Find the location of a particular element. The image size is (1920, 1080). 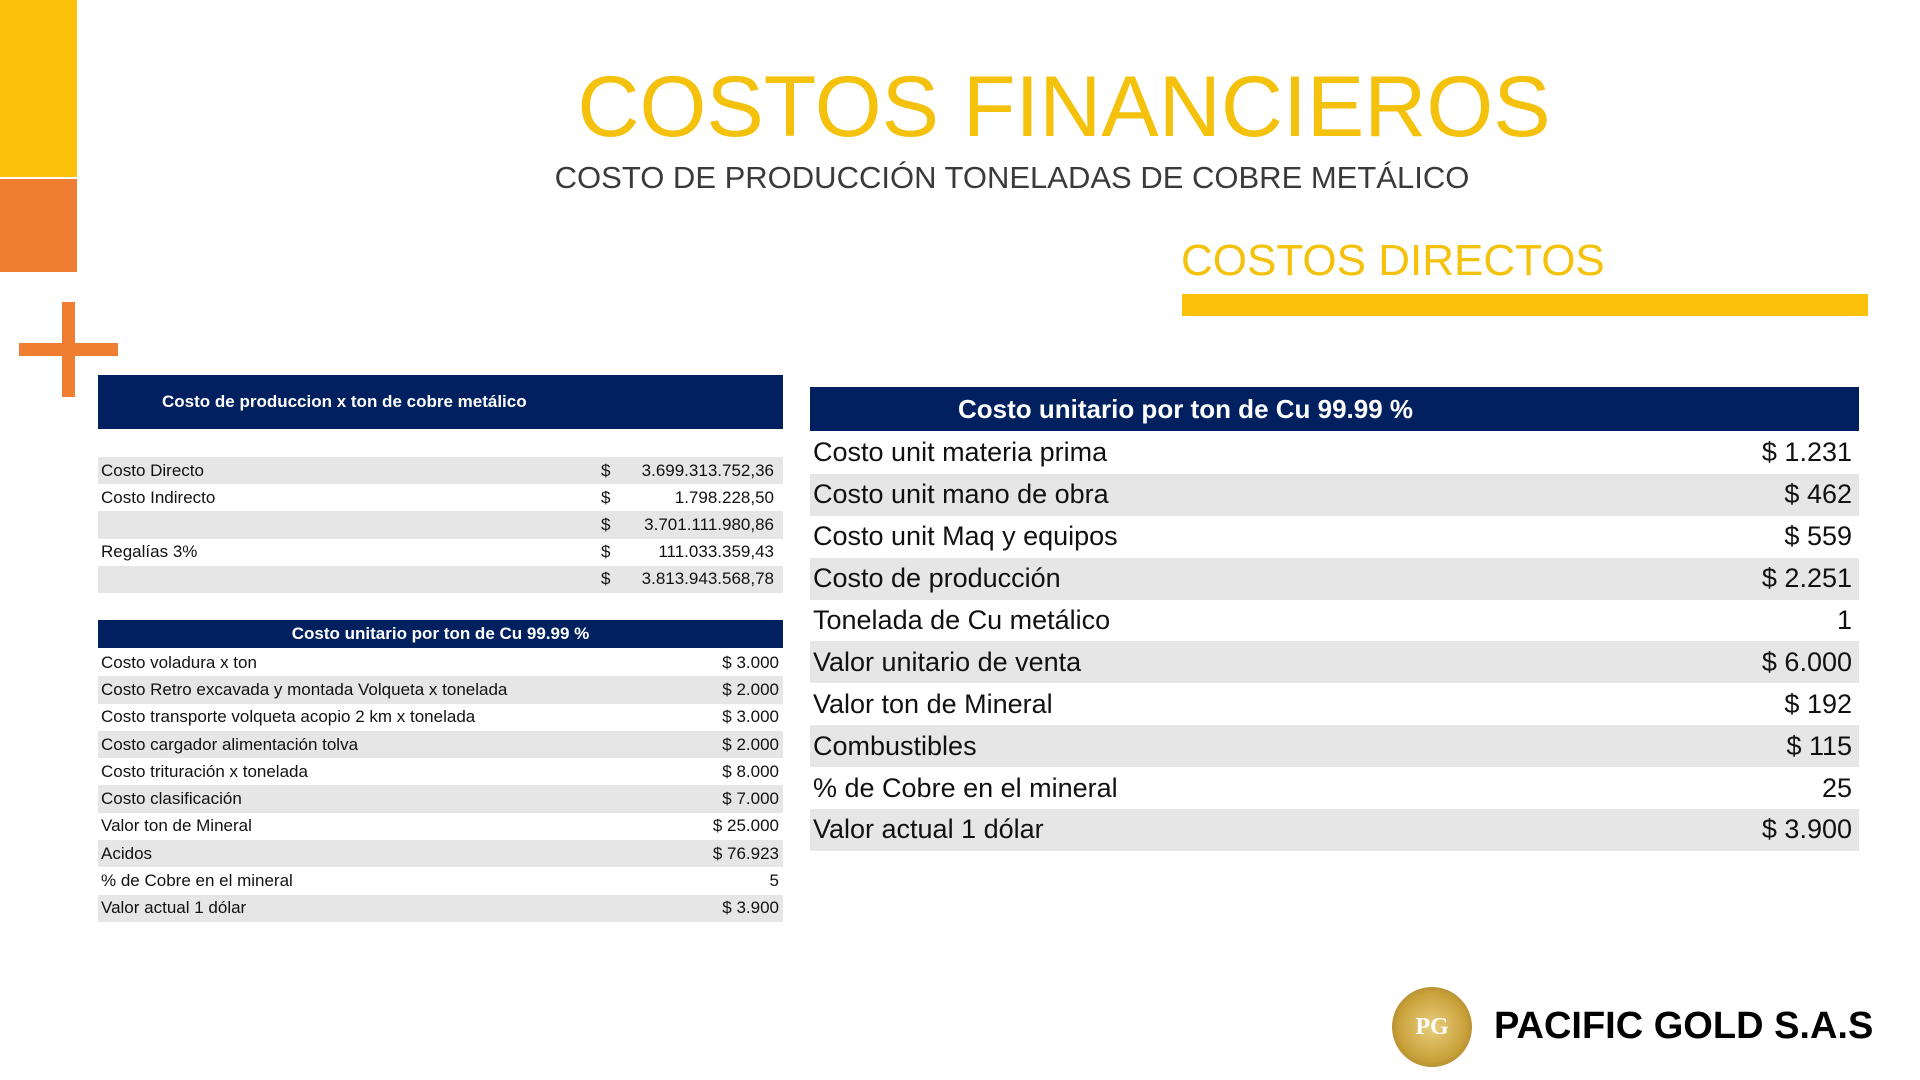

table-row: Costo trituración x tonelada $ 8.000 is located at coordinates (440, 771).